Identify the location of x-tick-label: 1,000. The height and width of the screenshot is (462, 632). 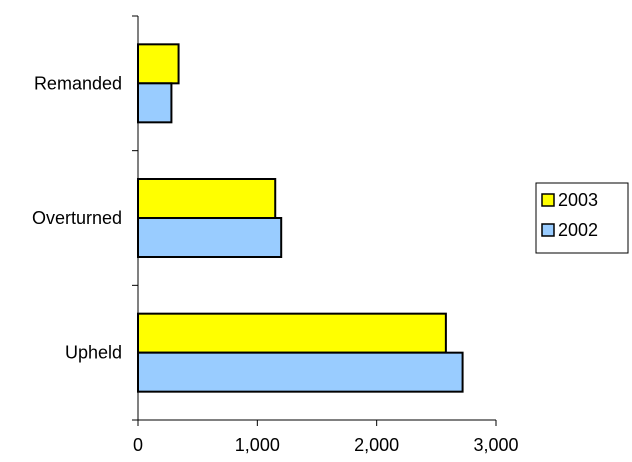
(257, 445).